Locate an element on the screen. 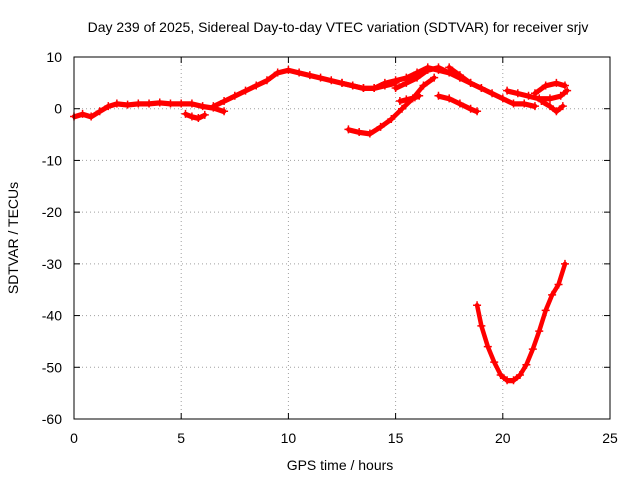  y-tick-label: -60 is located at coordinates (52, 419).